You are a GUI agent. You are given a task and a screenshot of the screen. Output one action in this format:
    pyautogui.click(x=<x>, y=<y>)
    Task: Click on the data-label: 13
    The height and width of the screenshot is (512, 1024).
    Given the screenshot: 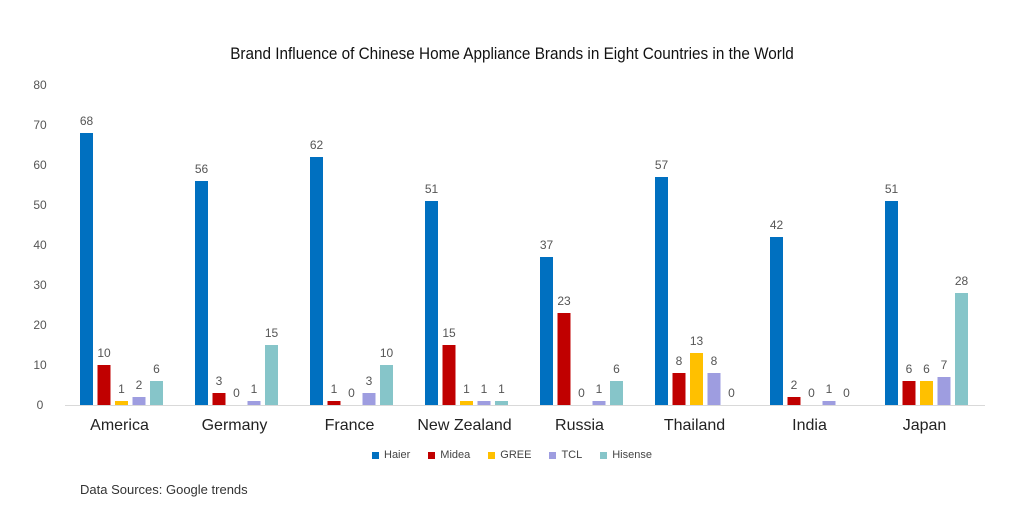 What is the action you would take?
    pyautogui.click(x=697, y=341)
    